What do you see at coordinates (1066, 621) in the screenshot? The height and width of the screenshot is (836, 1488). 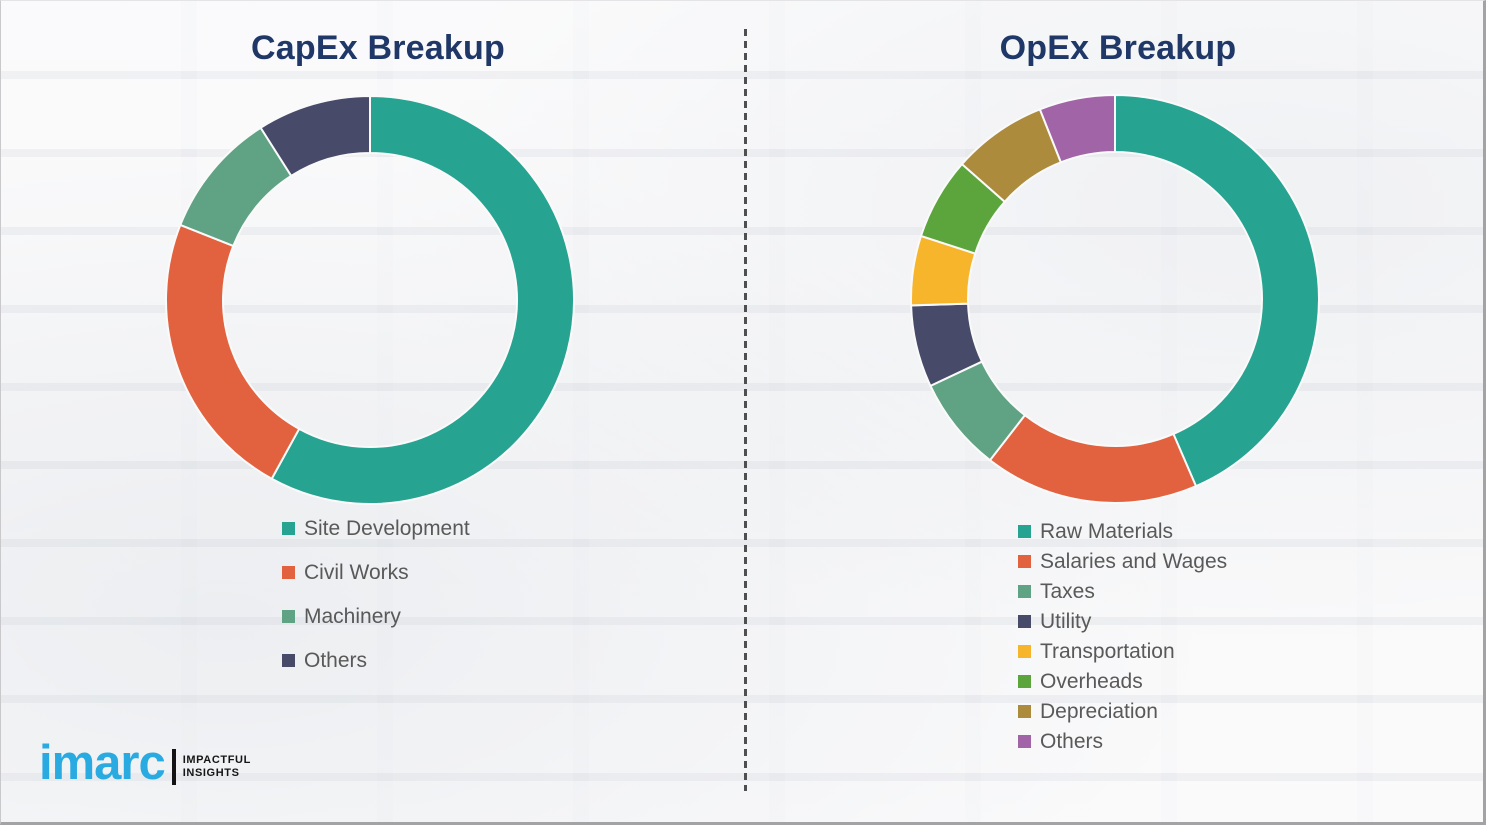 I see `legend-label: Utility` at bounding box center [1066, 621].